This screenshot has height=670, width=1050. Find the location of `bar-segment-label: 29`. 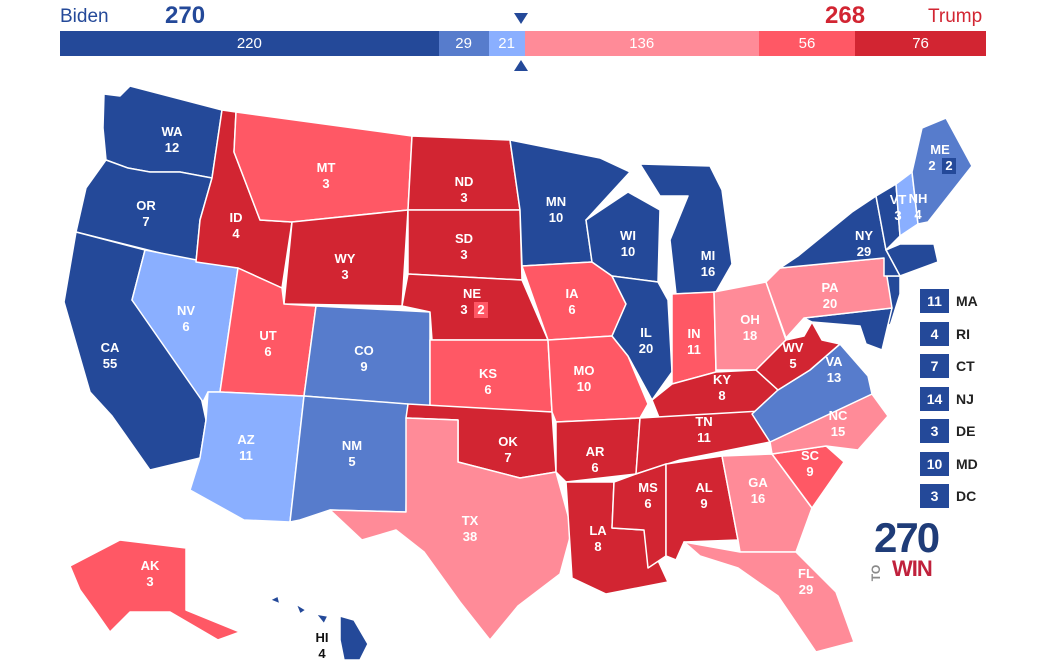

bar-segment-label: 29 is located at coordinates (463, 43).